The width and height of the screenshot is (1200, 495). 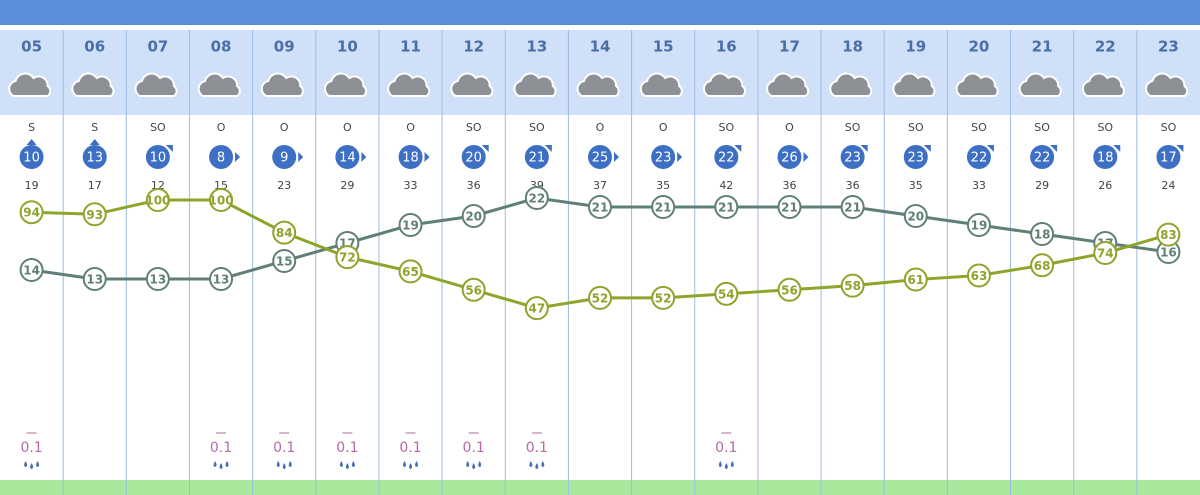 What do you see at coordinates (663, 158) in the screenshot?
I see `wind-speed: 23` at bounding box center [663, 158].